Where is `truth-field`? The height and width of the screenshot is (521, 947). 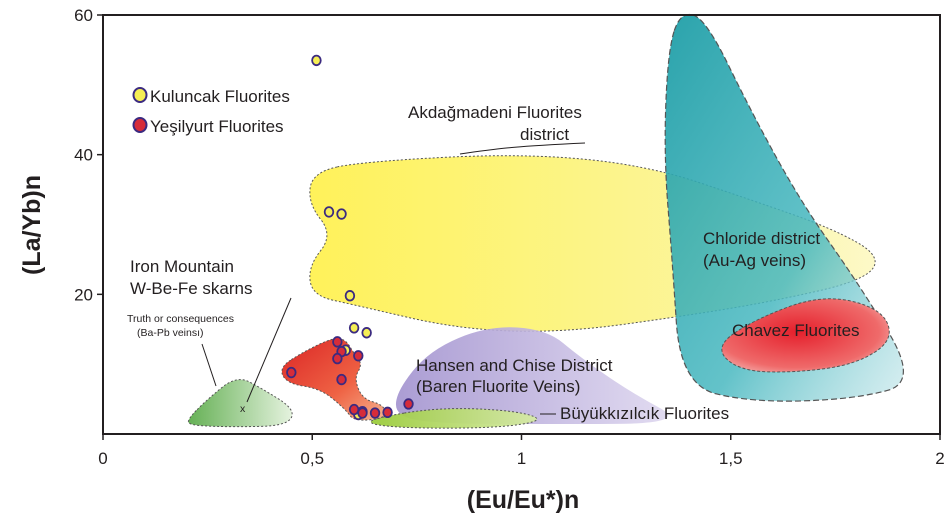 truth-field is located at coordinates (240, 403).